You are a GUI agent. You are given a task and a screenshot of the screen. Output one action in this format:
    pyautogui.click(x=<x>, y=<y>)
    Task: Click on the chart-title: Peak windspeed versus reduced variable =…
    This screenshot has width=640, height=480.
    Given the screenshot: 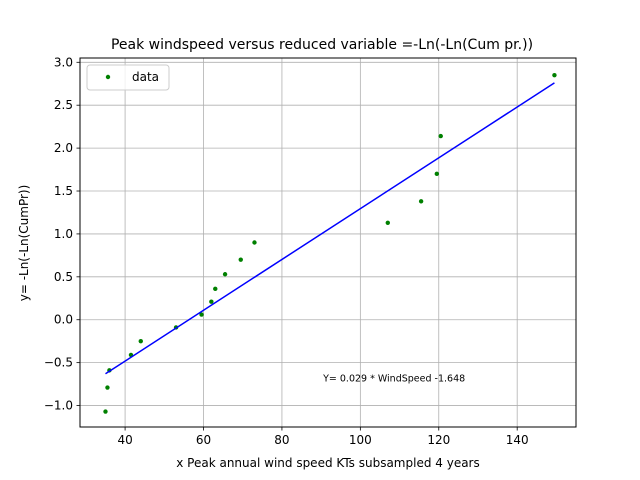 What is the action you would take?
    pyautogui.click(x=322, y=45)
    